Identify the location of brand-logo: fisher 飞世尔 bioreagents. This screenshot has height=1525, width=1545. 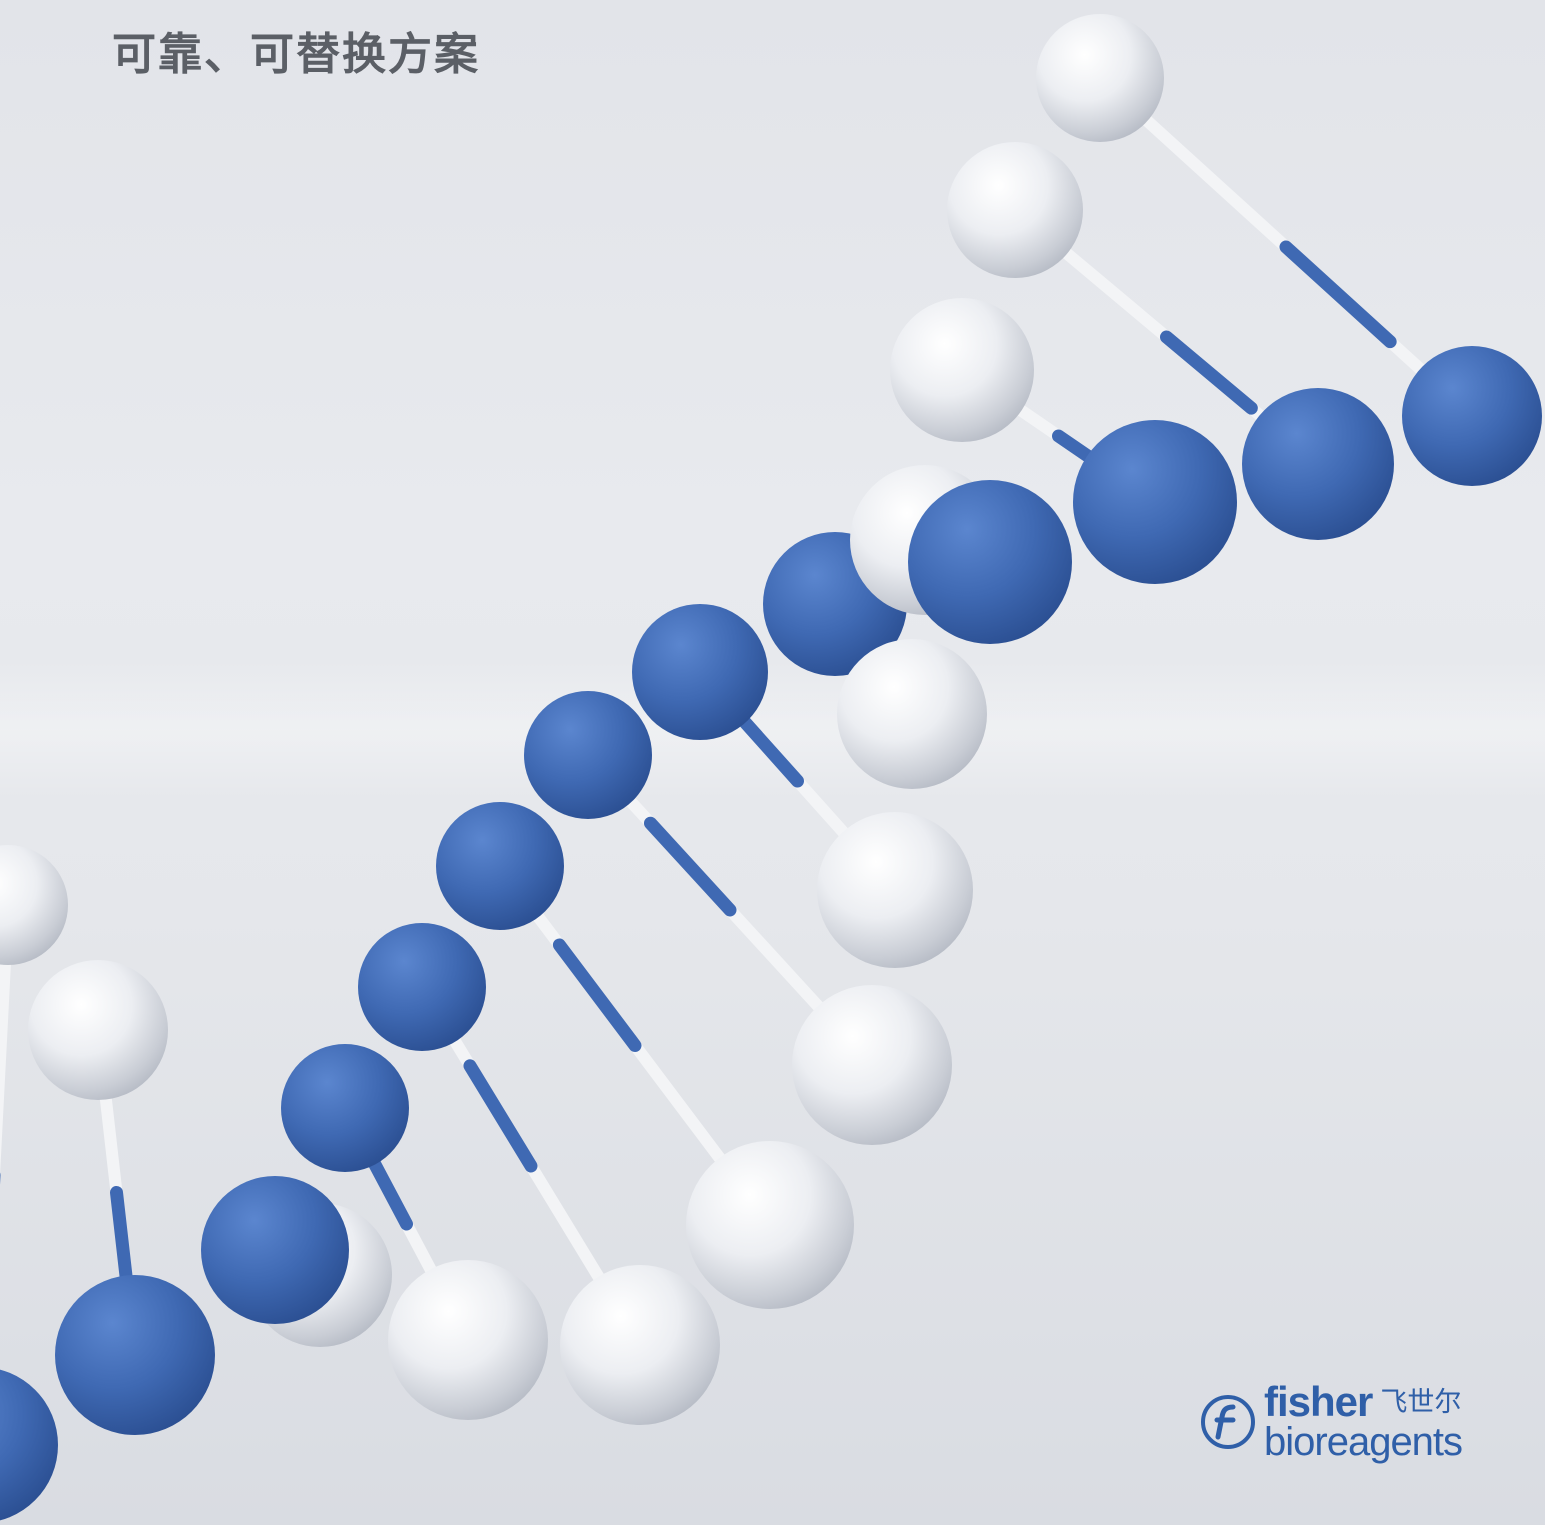
(1350, 1425).